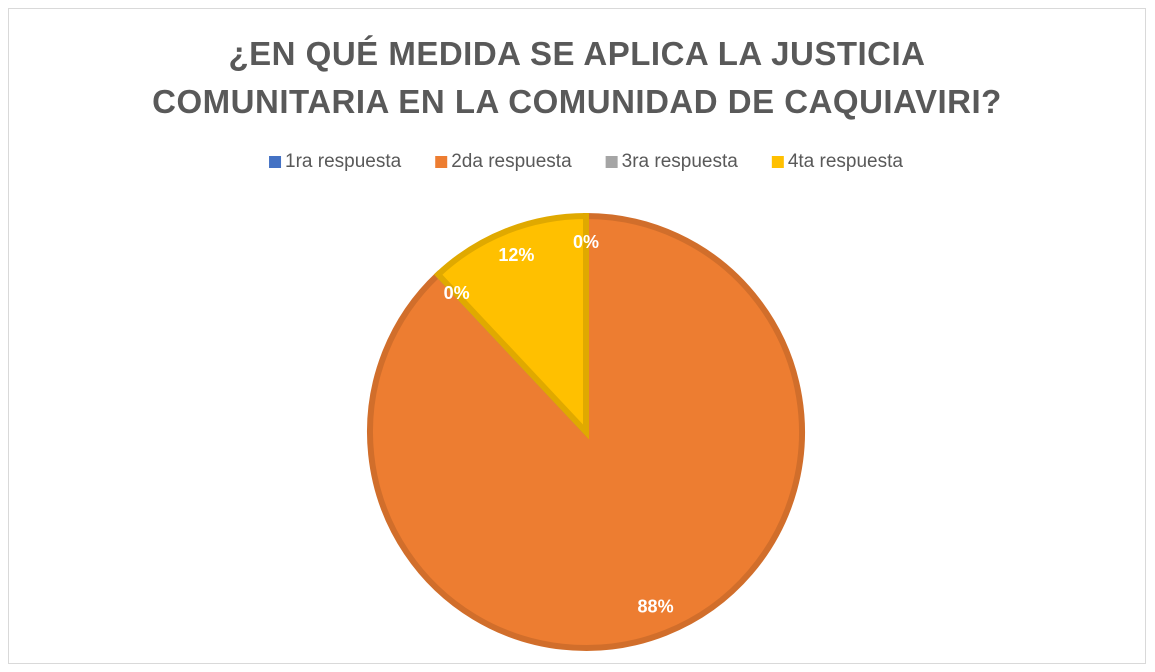 Image resolution: width=1155 pixels, height=672 pixels. I want to click on legend-label: 4ta respuesta, so click(846, 161).